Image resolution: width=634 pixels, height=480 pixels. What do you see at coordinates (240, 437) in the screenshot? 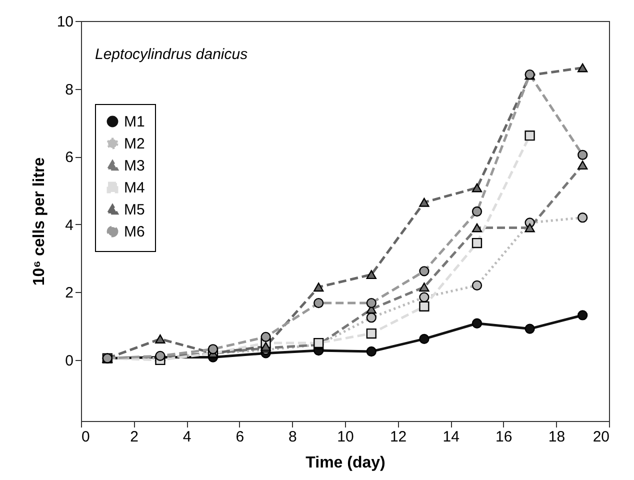
I see `x-tick-label: 6` at bounding box center [240, 437].